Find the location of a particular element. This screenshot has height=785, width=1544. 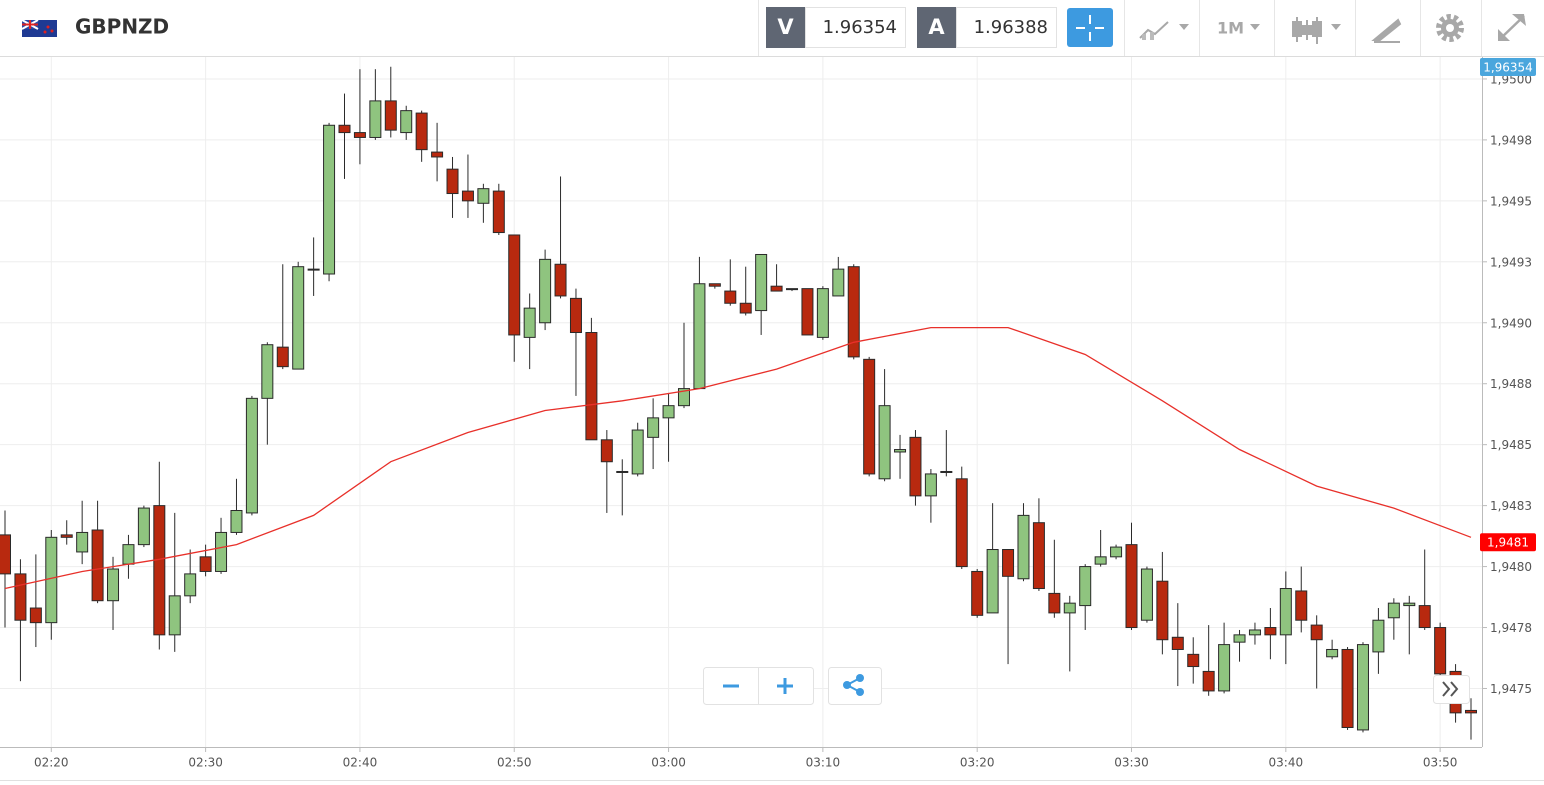

zoom-in-button is located at coordinates (785, 686).